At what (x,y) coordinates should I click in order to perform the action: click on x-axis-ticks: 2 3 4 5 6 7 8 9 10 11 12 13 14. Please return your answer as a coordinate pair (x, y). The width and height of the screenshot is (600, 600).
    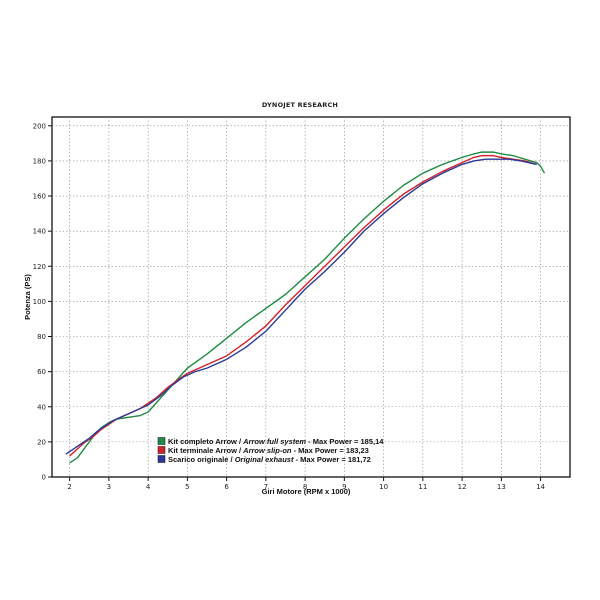
    Looking at the image, I should click on (306, 484).